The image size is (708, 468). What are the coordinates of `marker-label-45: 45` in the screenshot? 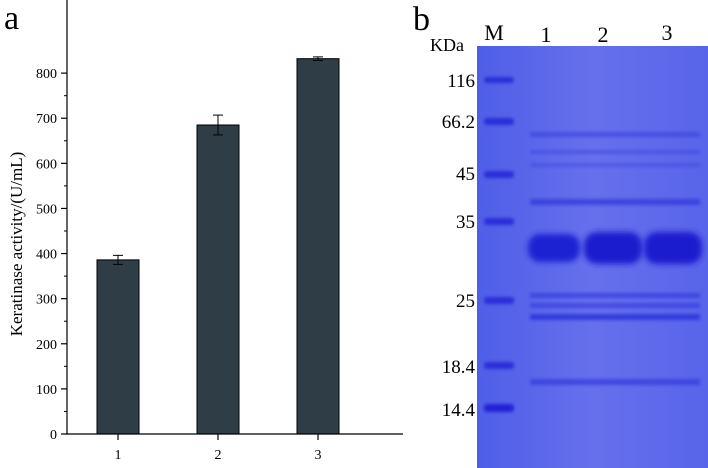 It's located at (465, 174).